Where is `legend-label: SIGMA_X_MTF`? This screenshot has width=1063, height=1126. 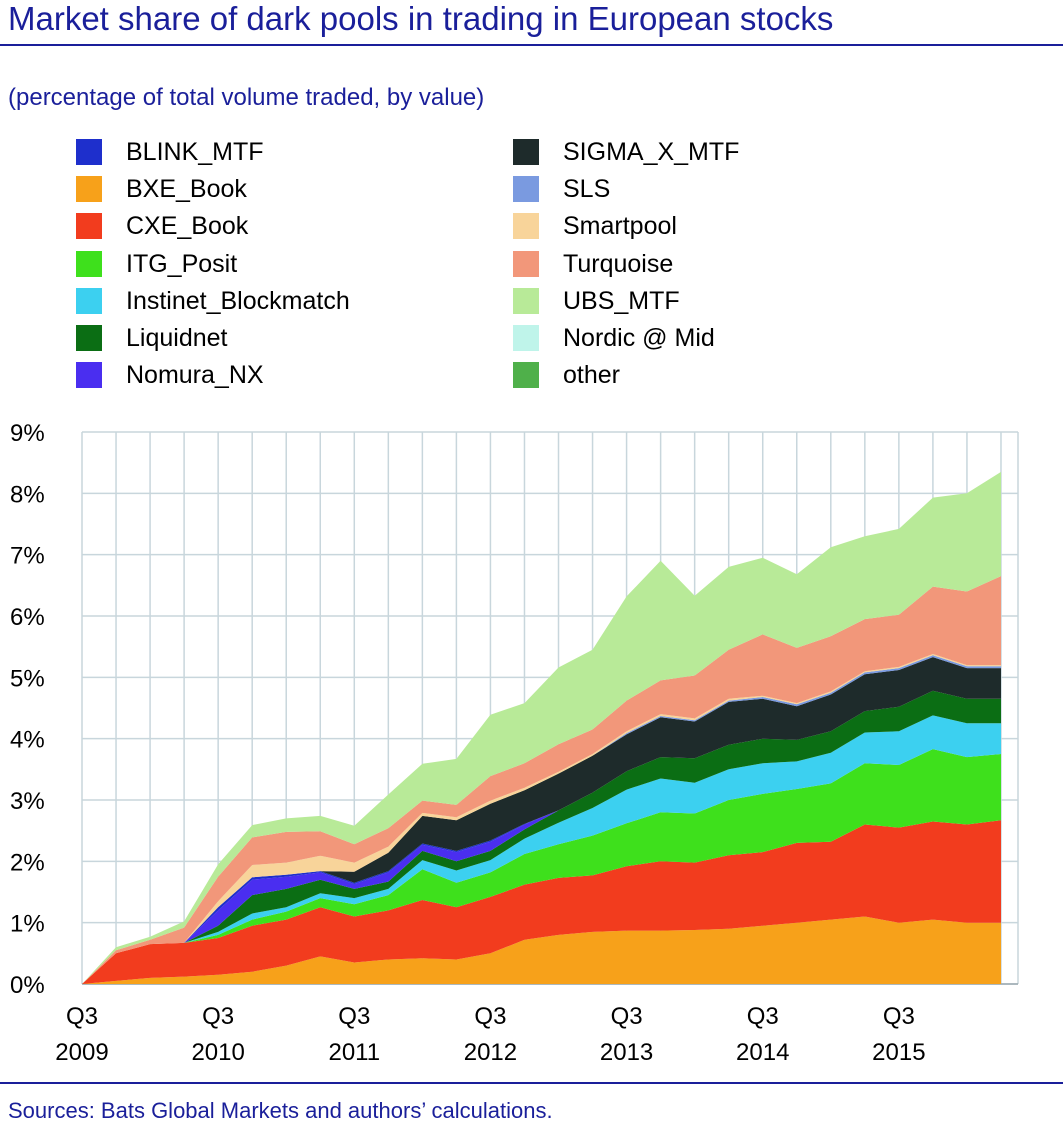 legend-label: SIGMA_X_MTF is located at coordinates (651, 151).